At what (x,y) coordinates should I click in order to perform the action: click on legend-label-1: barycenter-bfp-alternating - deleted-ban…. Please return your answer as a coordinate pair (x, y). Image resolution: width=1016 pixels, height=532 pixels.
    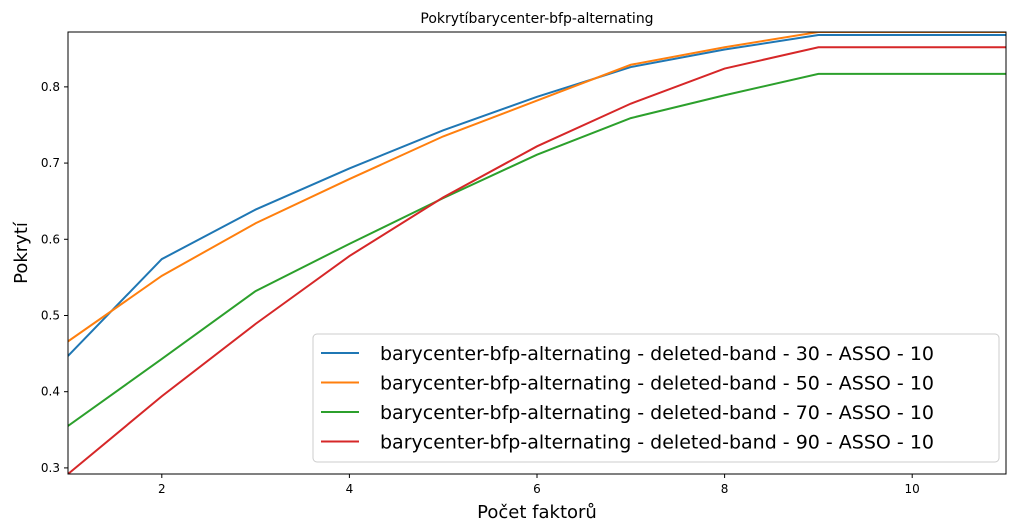
    Looking at the image, I should click on (657, 354).